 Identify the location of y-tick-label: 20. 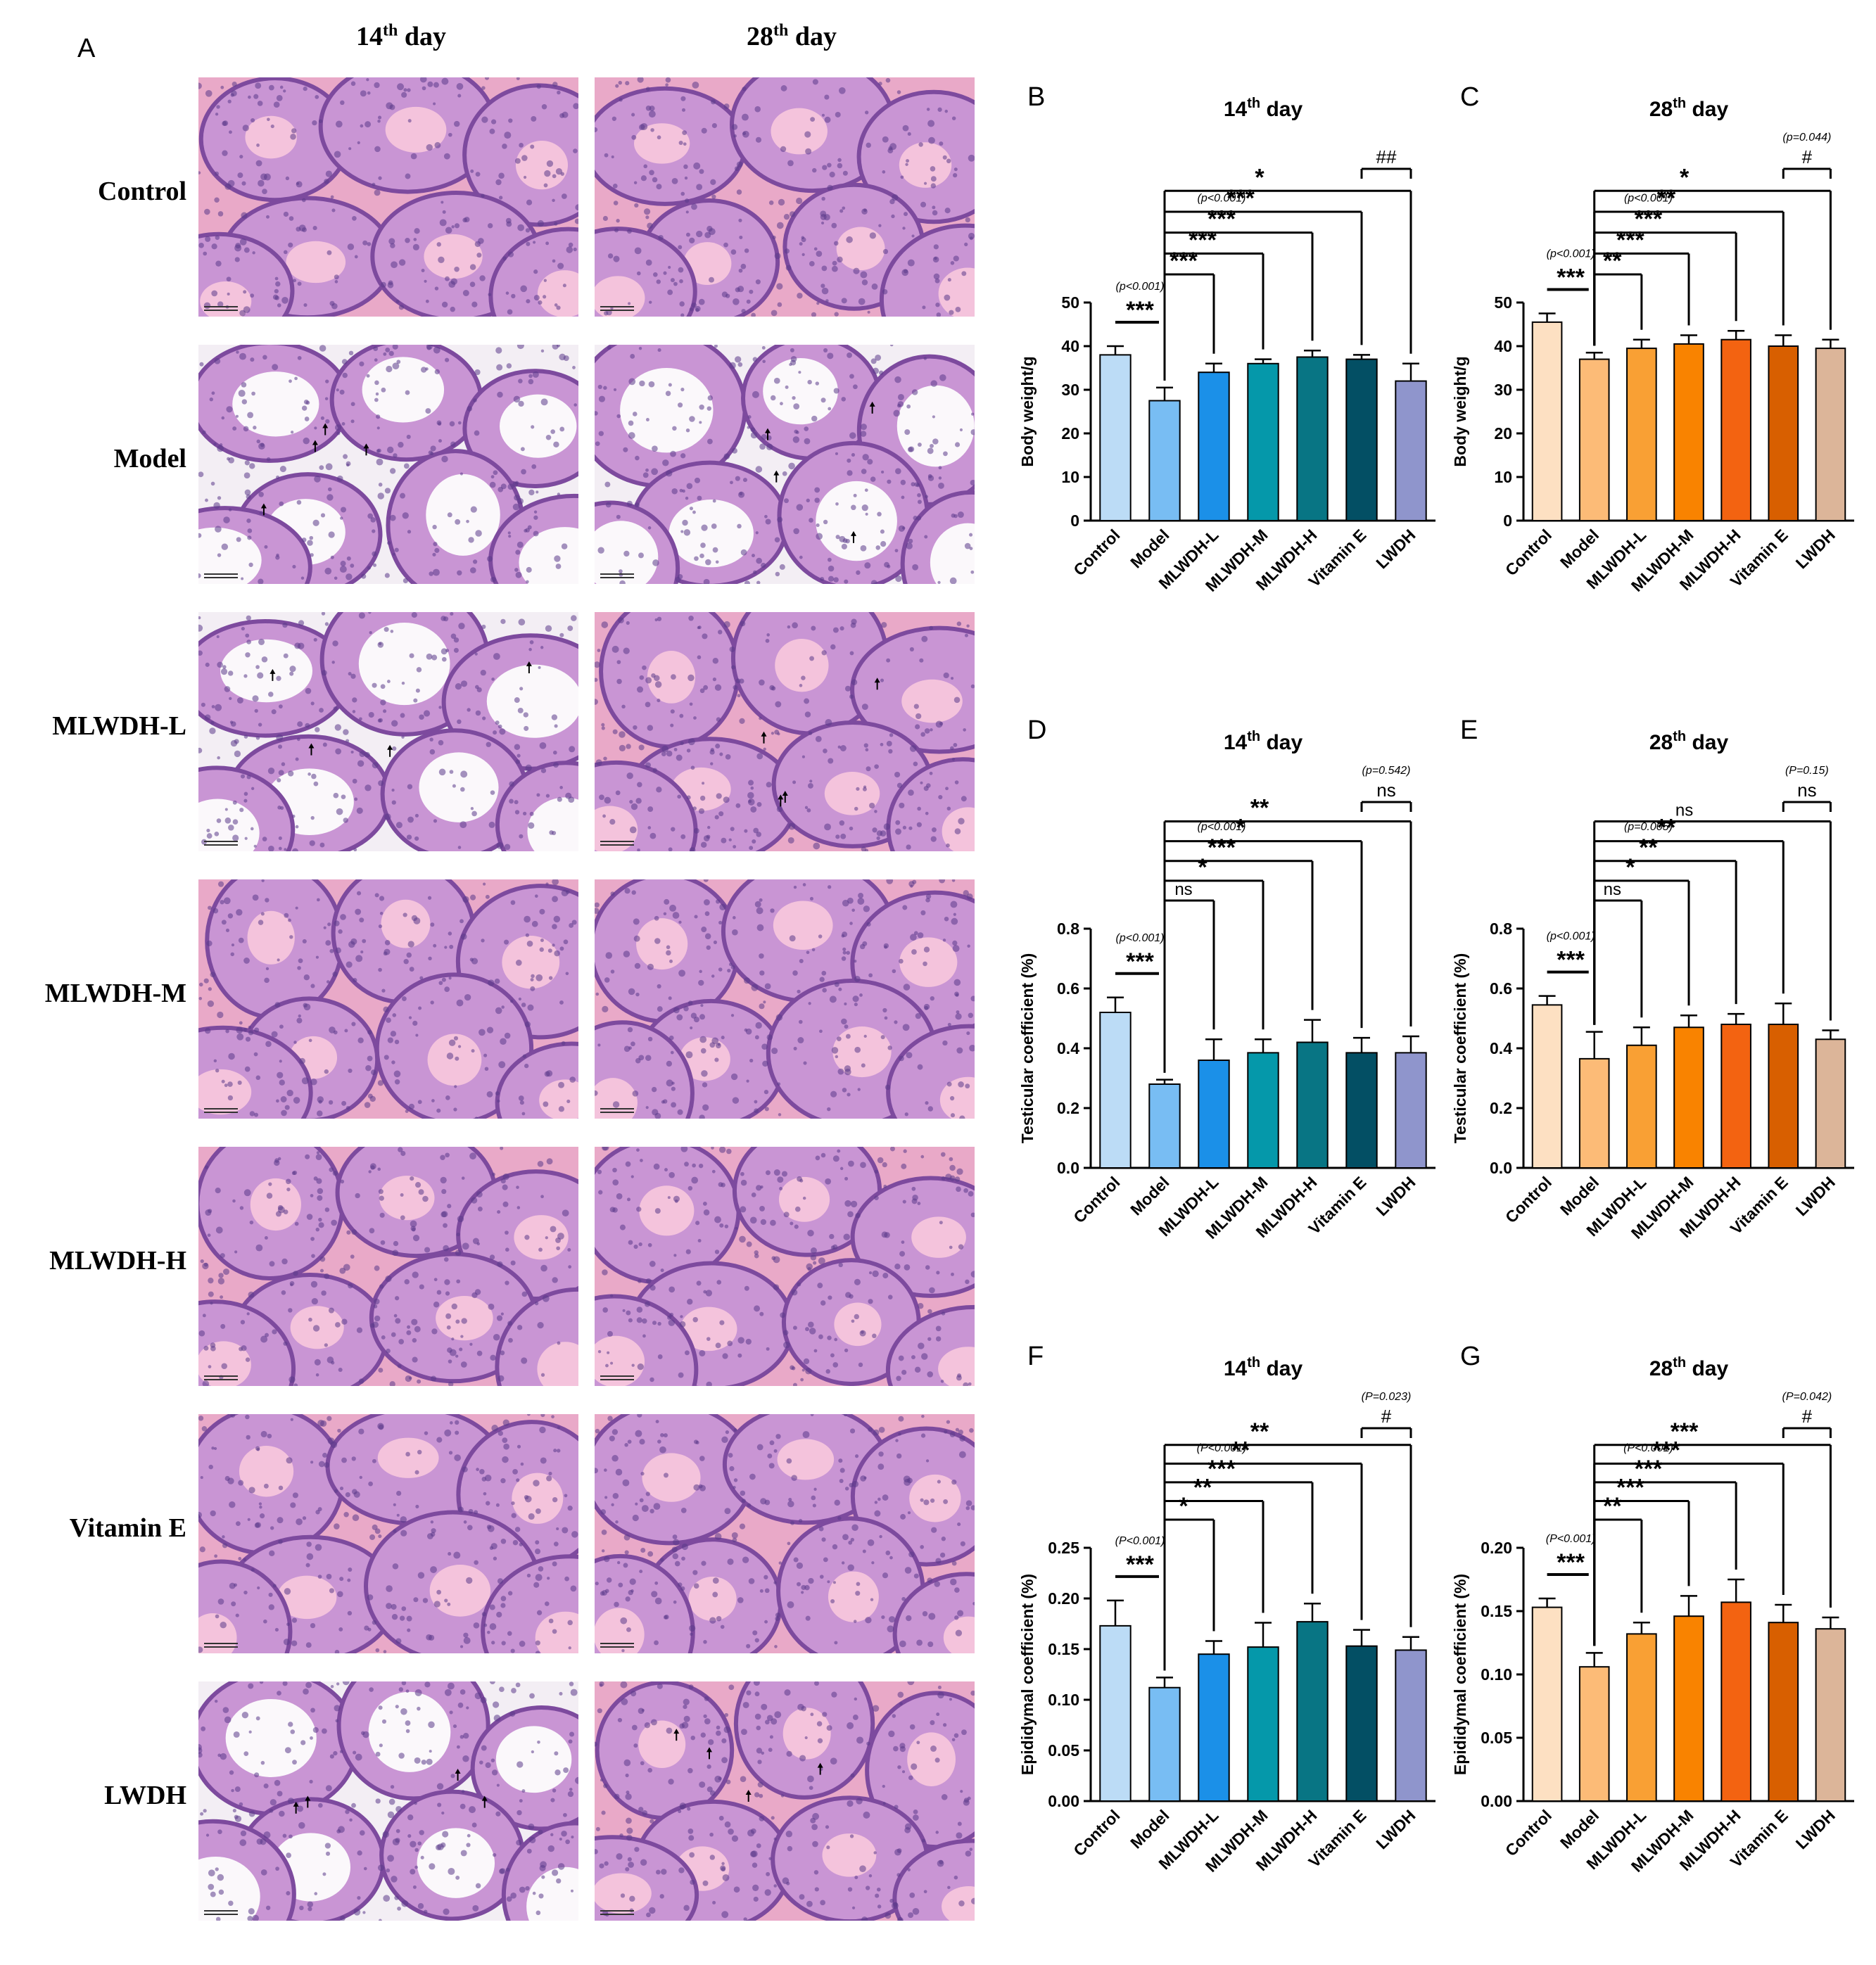
(1503, 433).